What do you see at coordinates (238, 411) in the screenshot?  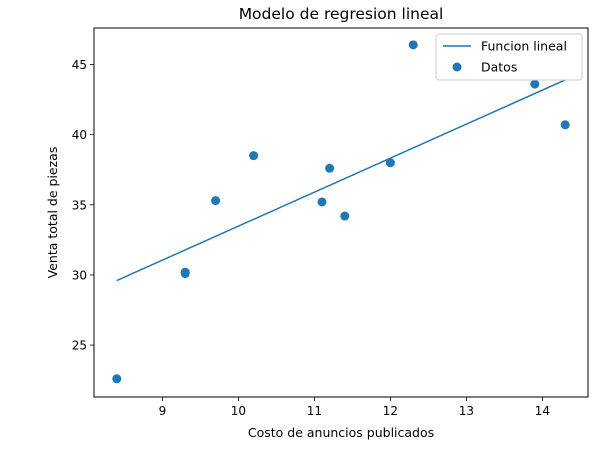 I see `x-tick-label: 10` at bounding box center [238, 411].